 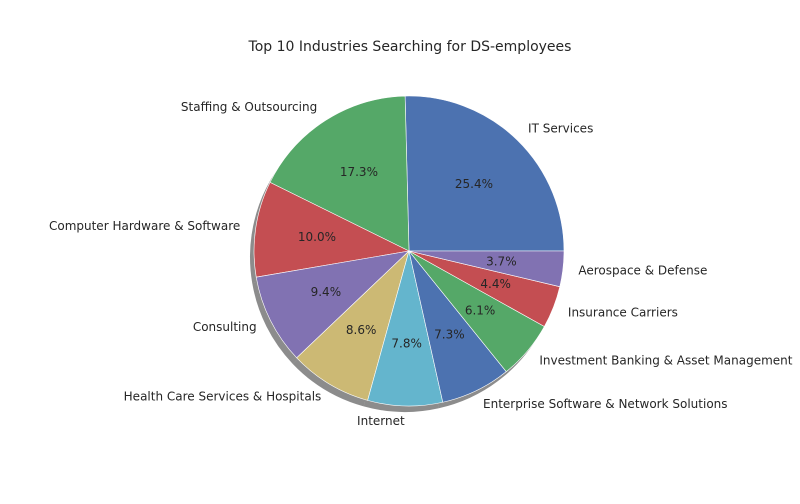 I want to click on percent-label-internet: 7.8%, so click(x=406, y=343).